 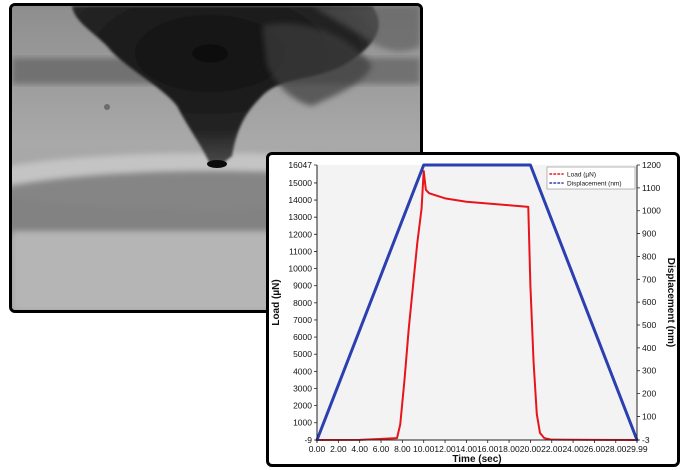 I want to click on y-left-tick-label: 5000, so click(x=302, y=354).